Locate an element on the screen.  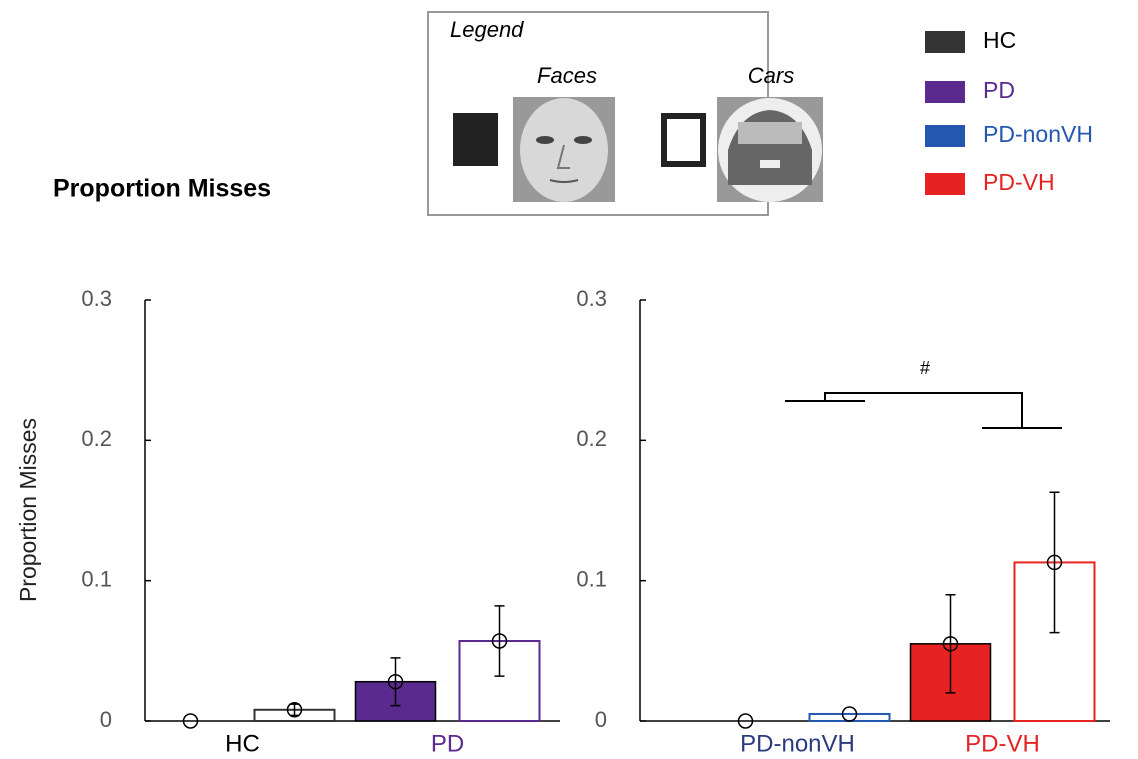
figure-title: Proportion Misses is located at coordinates (162, 189).